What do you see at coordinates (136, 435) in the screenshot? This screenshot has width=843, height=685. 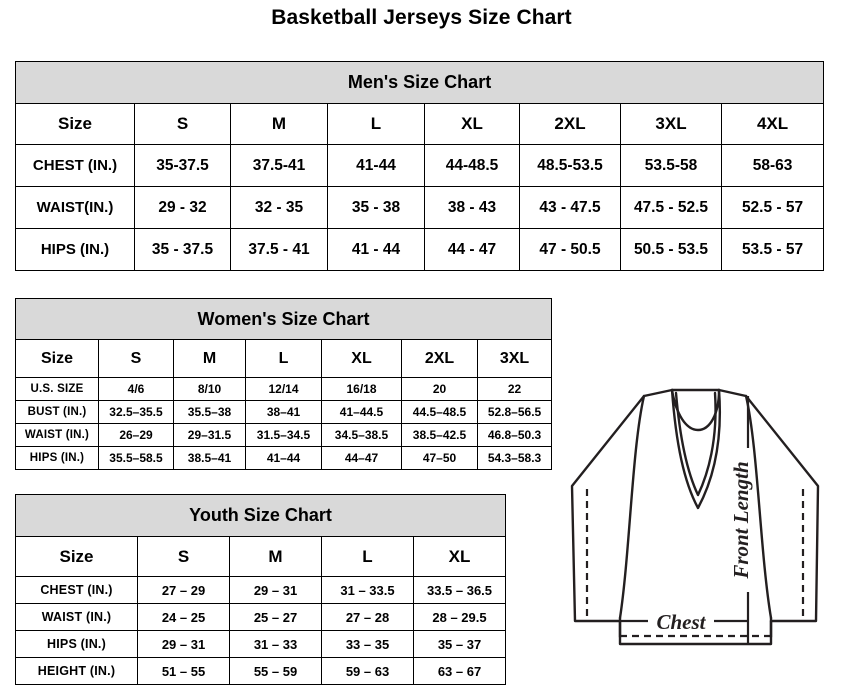 I see `womens-cell-waist-s: 26–29` at bounding box center [136, 435].